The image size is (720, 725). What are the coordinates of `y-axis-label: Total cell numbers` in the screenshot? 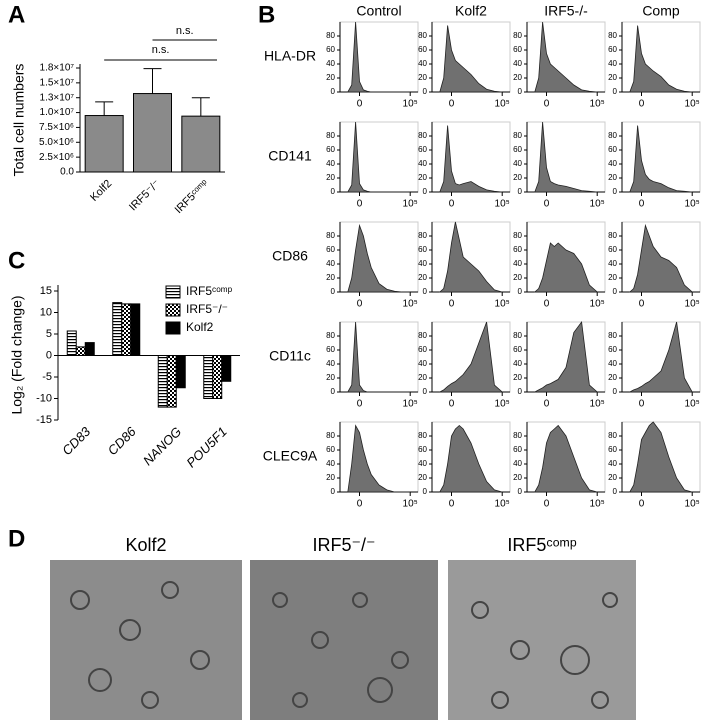 It's located at (19, 120).